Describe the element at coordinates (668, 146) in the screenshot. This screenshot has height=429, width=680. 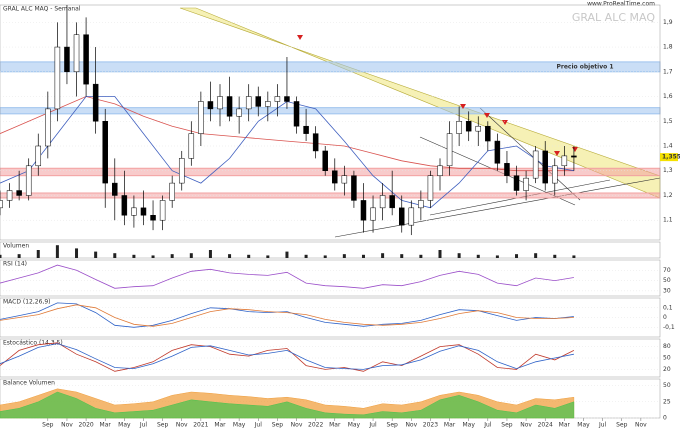
I see `y-tick-label: 1,4` at that location.